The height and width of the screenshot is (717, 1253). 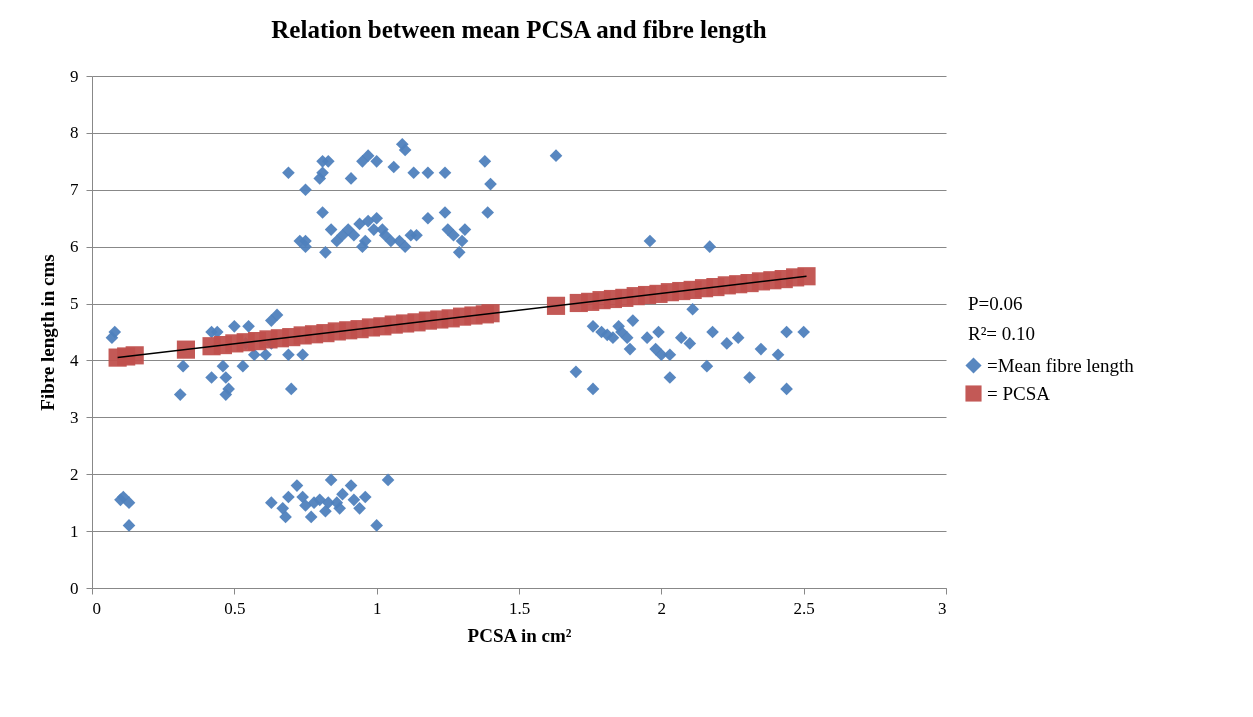 I want to click on text: P=0.06, so click(x=995, y=303).